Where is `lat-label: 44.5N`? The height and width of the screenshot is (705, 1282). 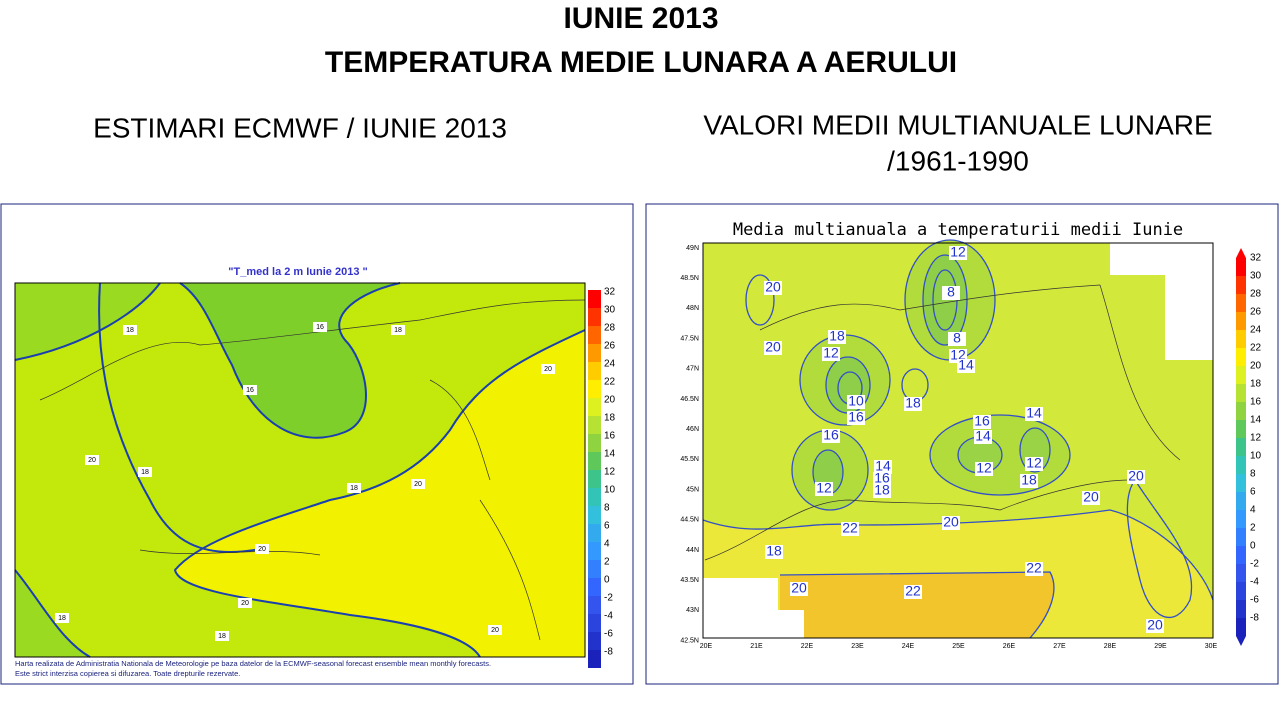
lat-label: 44.5N is located at coordinates (689, 520).